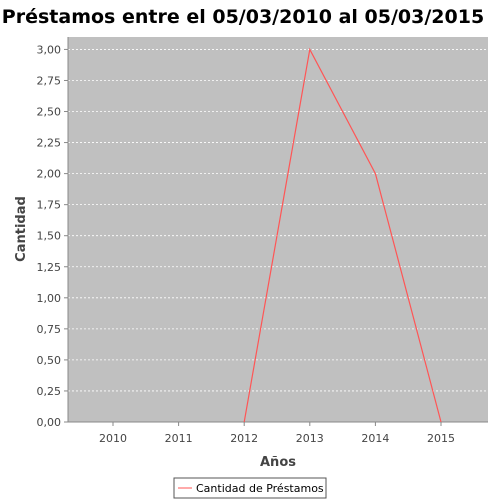  I want to click on y-tick-label: 0,00, so click(49, 422).